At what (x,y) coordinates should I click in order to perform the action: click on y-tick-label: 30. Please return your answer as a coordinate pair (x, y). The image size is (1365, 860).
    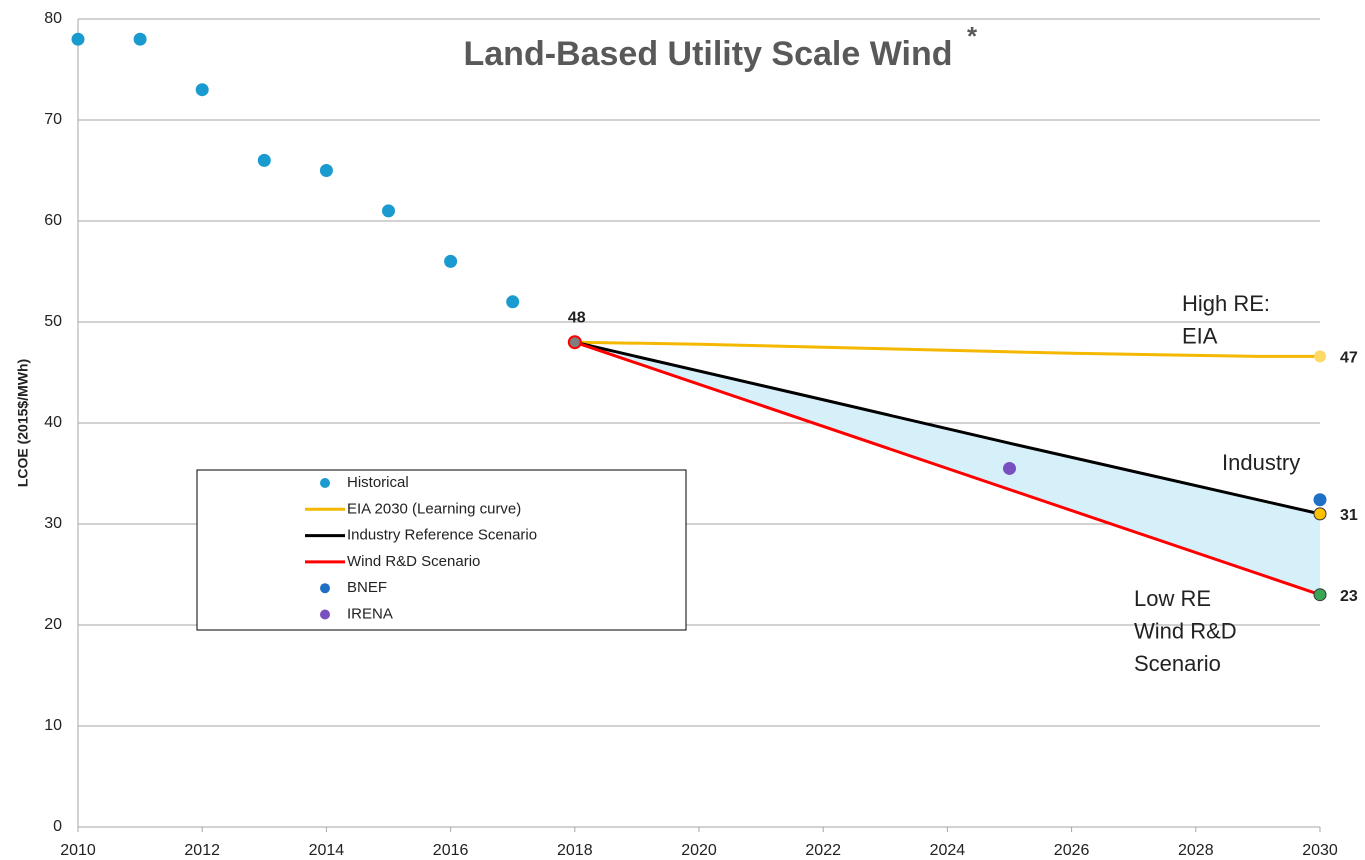
    Looking at the image, I should click on (53, 523).